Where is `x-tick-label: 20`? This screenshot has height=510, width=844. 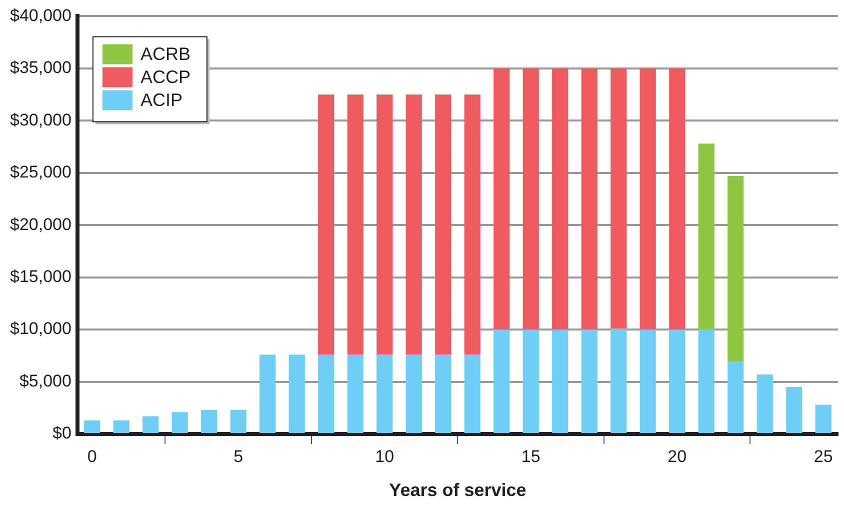
x-tick-label: 20 is located at coordinates (677, 456).